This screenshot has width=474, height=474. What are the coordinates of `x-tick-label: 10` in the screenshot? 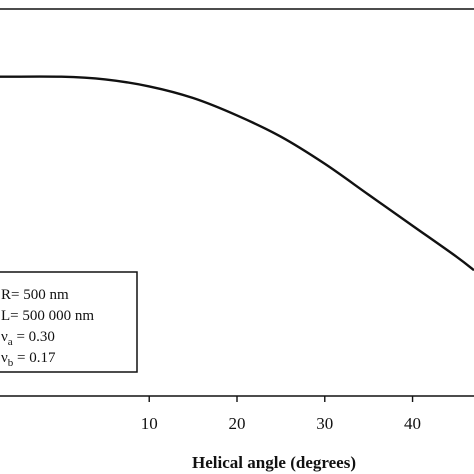 It's located at (149, 423).